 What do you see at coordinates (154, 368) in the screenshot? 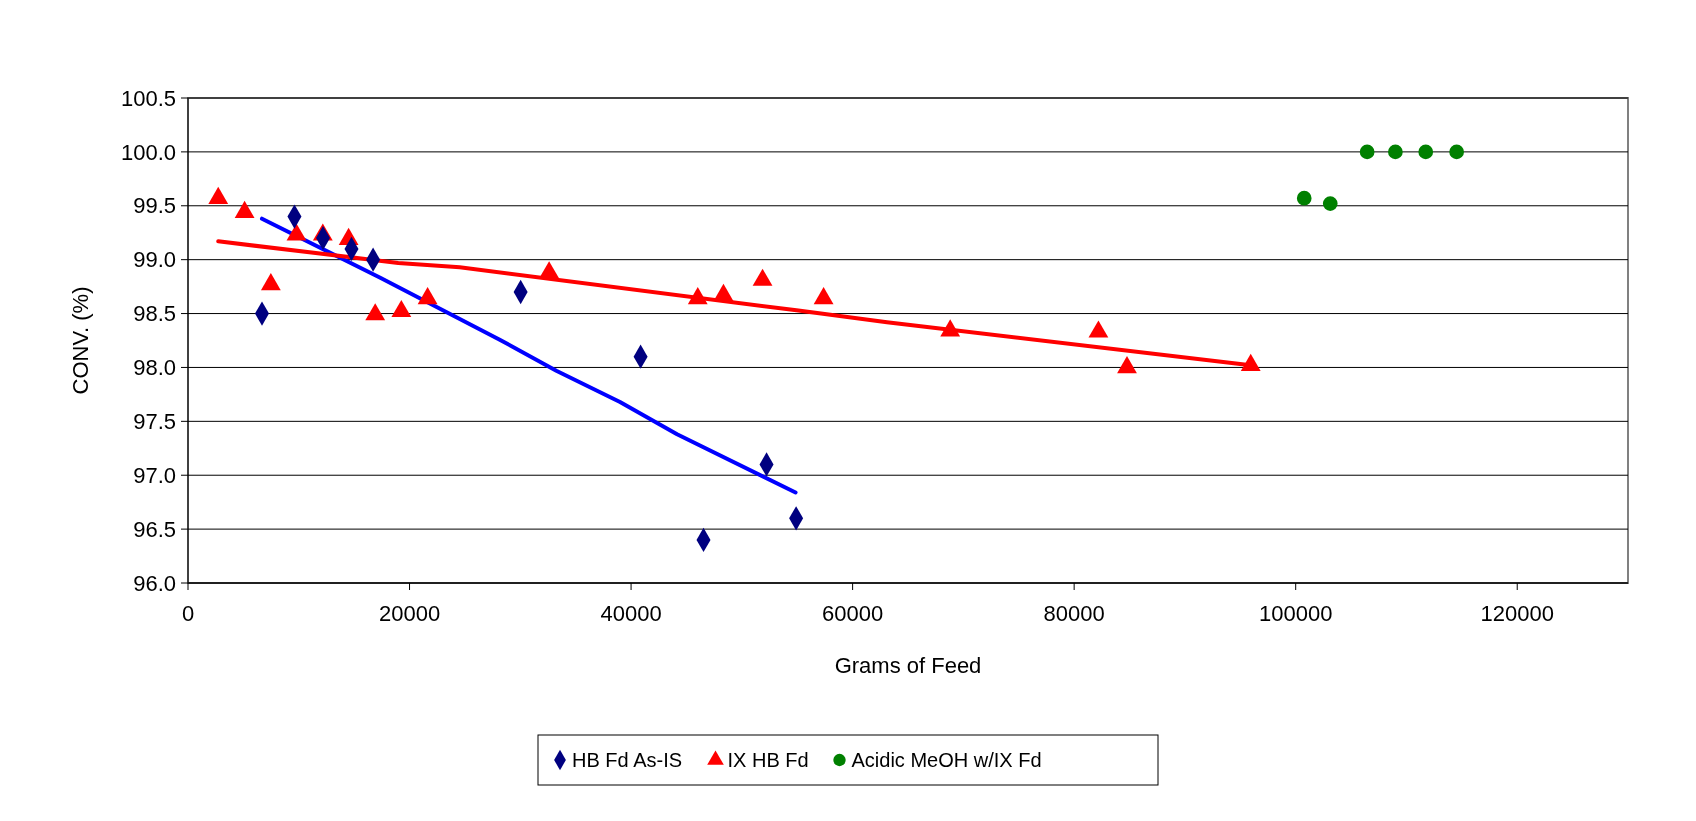
I see `y-tick-label: 98.0` at bounding box center [154, 368].